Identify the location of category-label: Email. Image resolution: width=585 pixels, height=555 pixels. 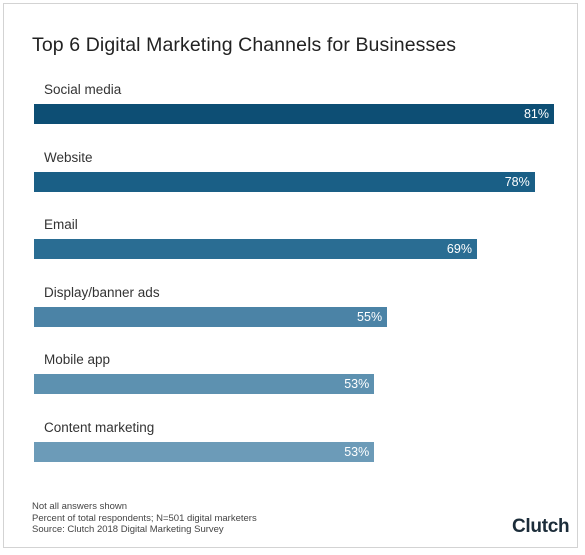
(61, 224).